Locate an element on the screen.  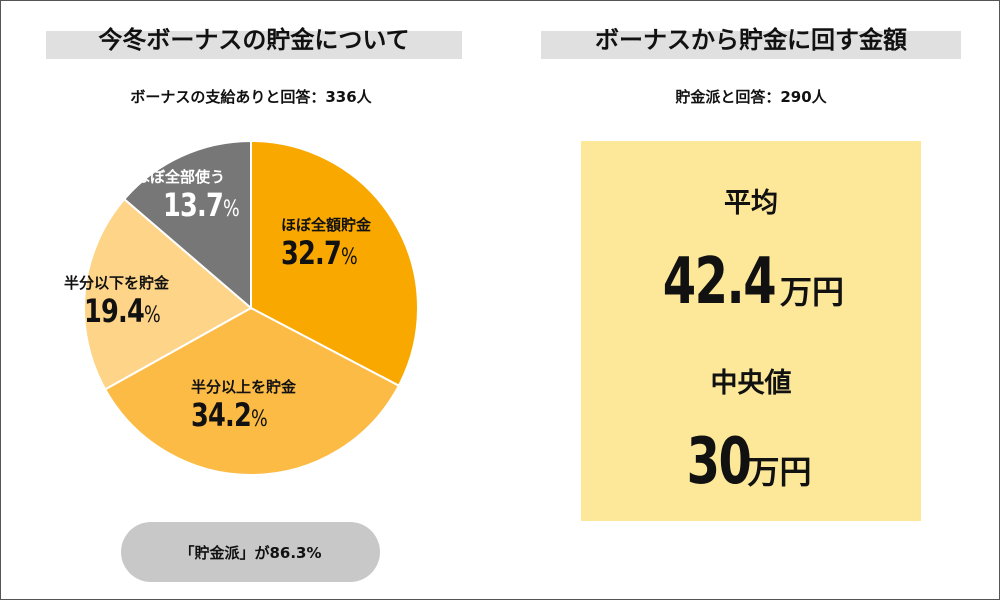
median-amount: 30万円 is located at coordinates (751, 470).